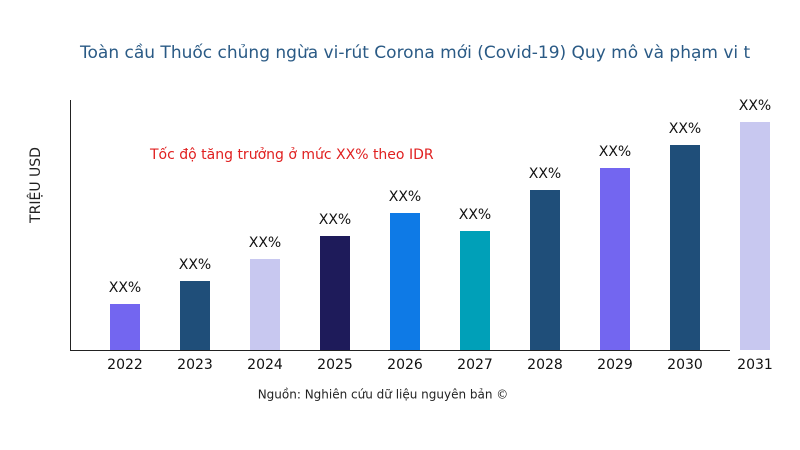 The width and height of the screenshot is (800, 450). What do you see at coordinates (405, 365) in the screenshot?
I see `x-tick-label: 2026` at bounding box center [405, 365].